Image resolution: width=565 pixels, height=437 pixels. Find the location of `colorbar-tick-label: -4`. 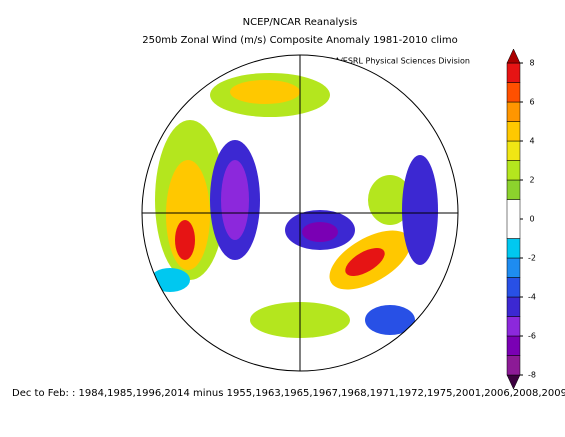

colorbar-tick-label: -4 is located at coordinates (532, 297).